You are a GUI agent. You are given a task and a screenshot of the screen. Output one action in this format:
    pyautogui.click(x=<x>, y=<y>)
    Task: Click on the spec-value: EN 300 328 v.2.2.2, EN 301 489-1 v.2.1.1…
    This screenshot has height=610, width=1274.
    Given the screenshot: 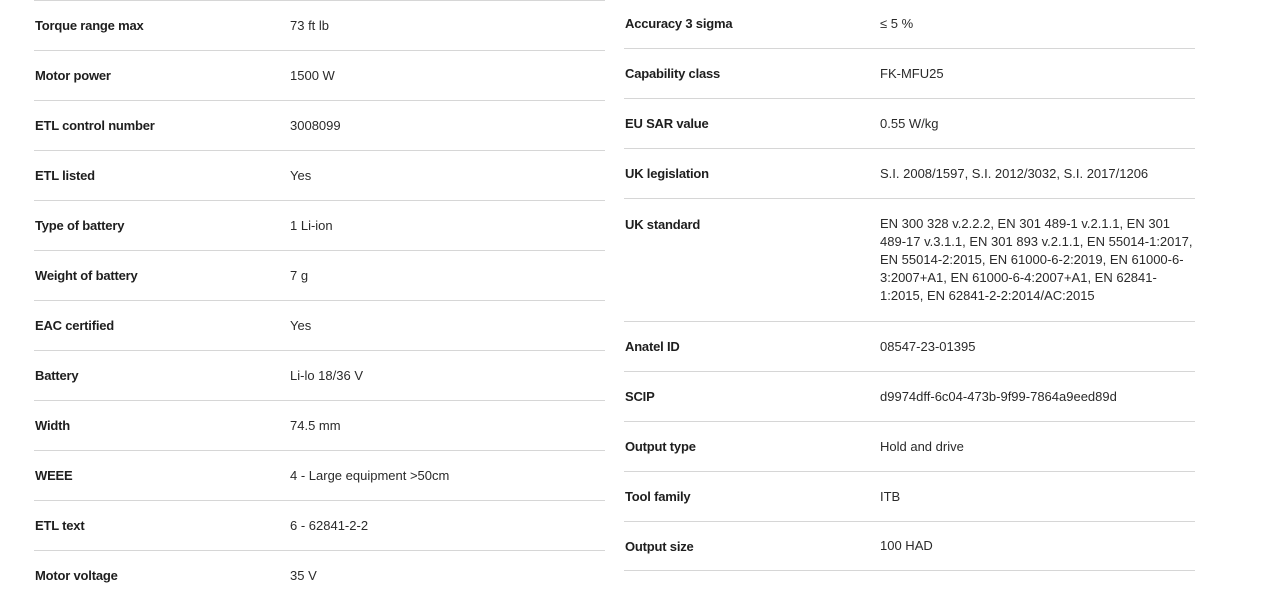 What is the action you would take?
    pyautogui.click(x=1036, y=259)
    